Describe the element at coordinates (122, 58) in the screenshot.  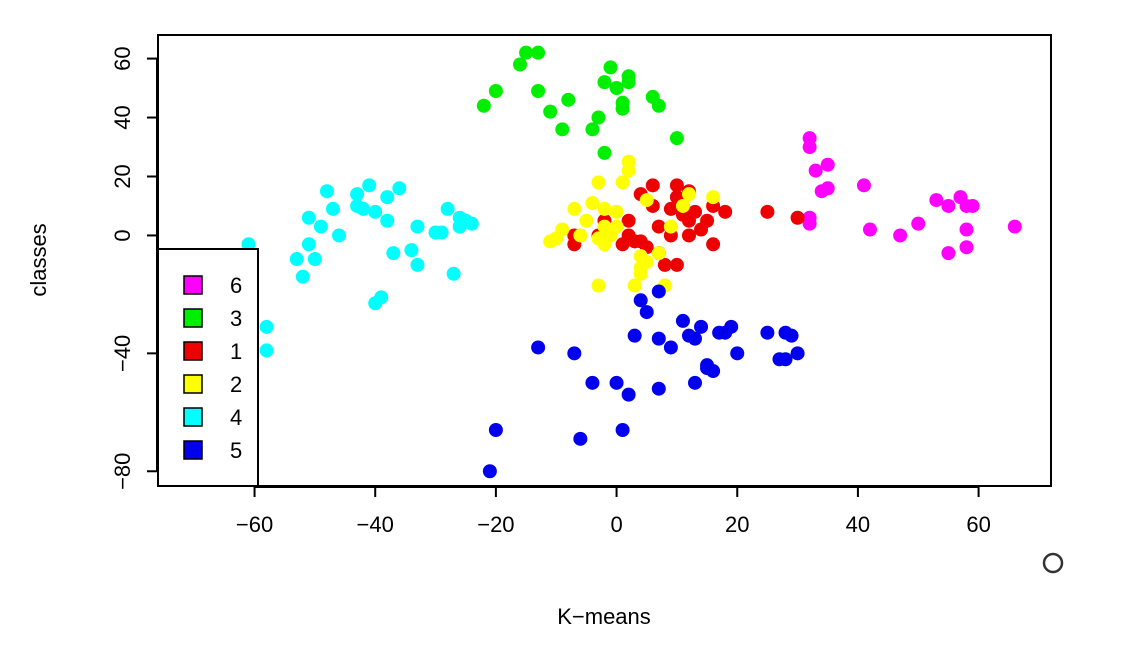
I see `y-tick-label: 60` at that location.